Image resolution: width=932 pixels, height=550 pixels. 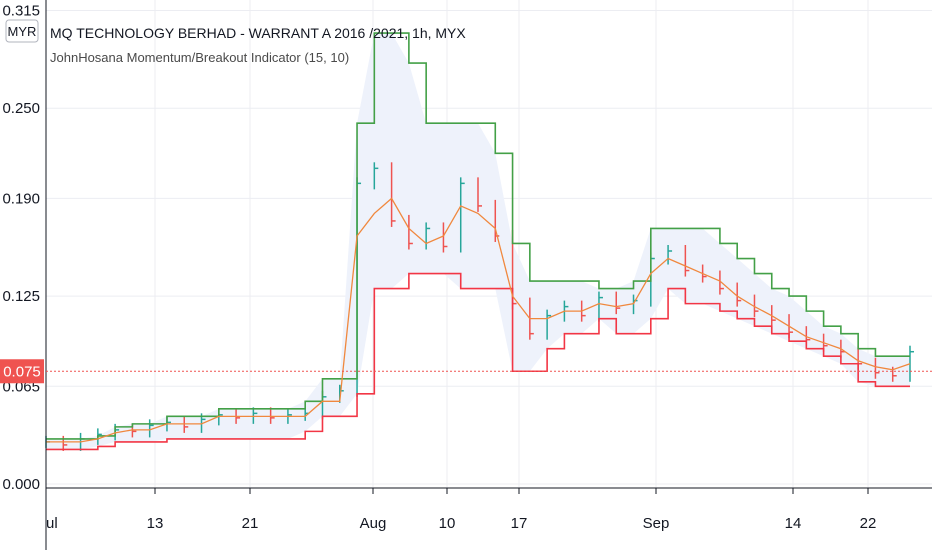 I want to click on x-tick-label: Aug, so click(x=373, y=523).